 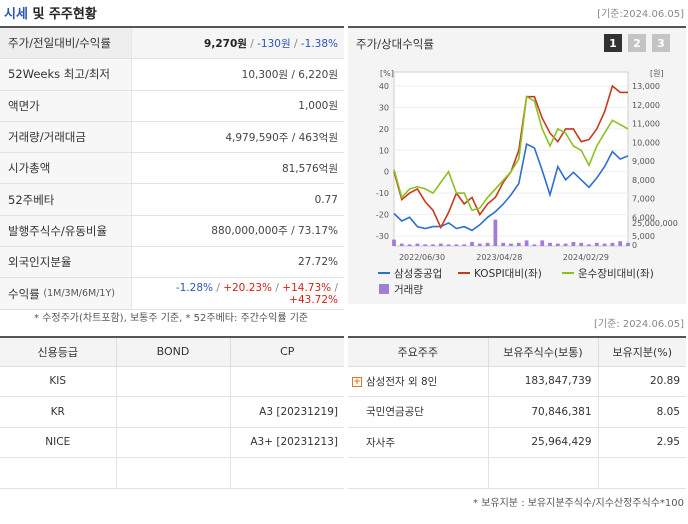 I want to click on chart-page-2-button: 2, so click(x=637, y=43).